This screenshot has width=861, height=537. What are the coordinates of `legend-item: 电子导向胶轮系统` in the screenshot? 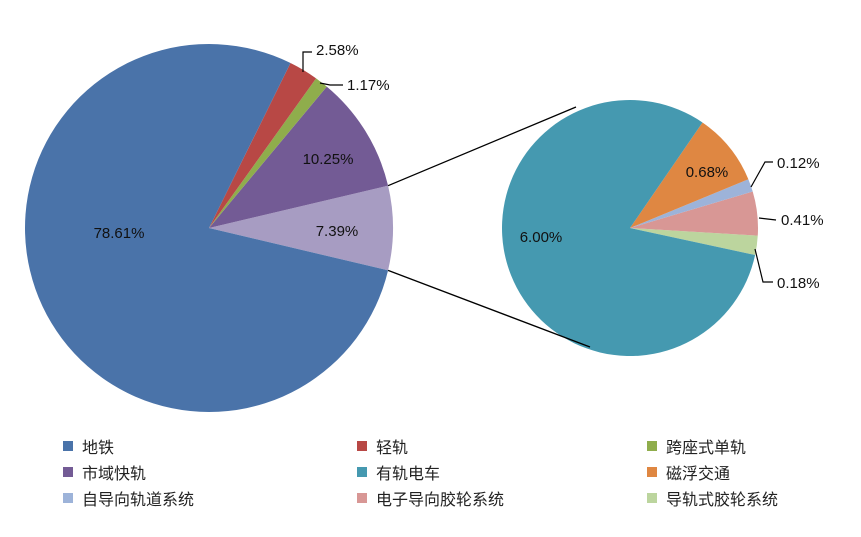 It's located at (430, 498).